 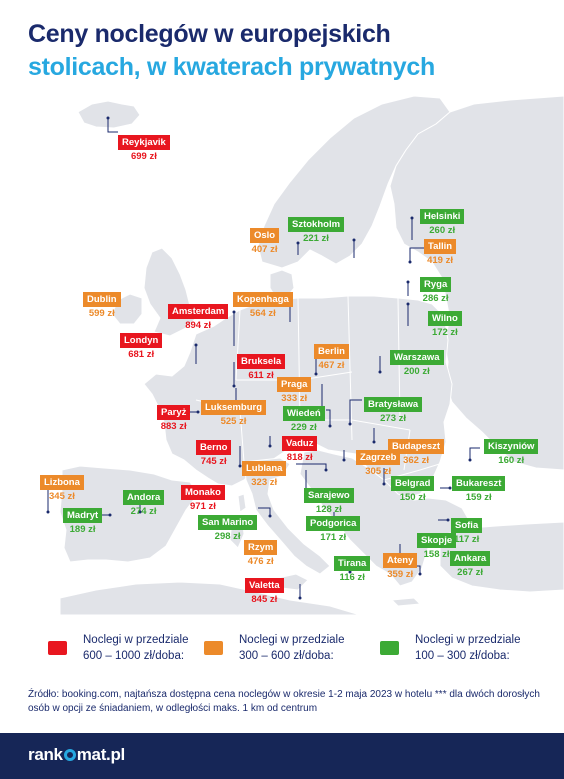 I want to click on city-label: Londyn 681 zł, so click(x=141, y=345).